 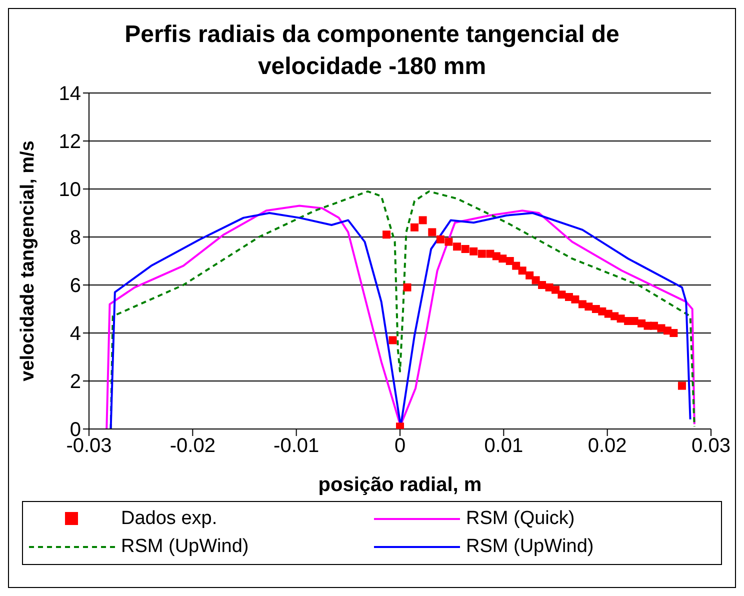 I want to click on y-tick-label: 10, so click(x=69, y=190).